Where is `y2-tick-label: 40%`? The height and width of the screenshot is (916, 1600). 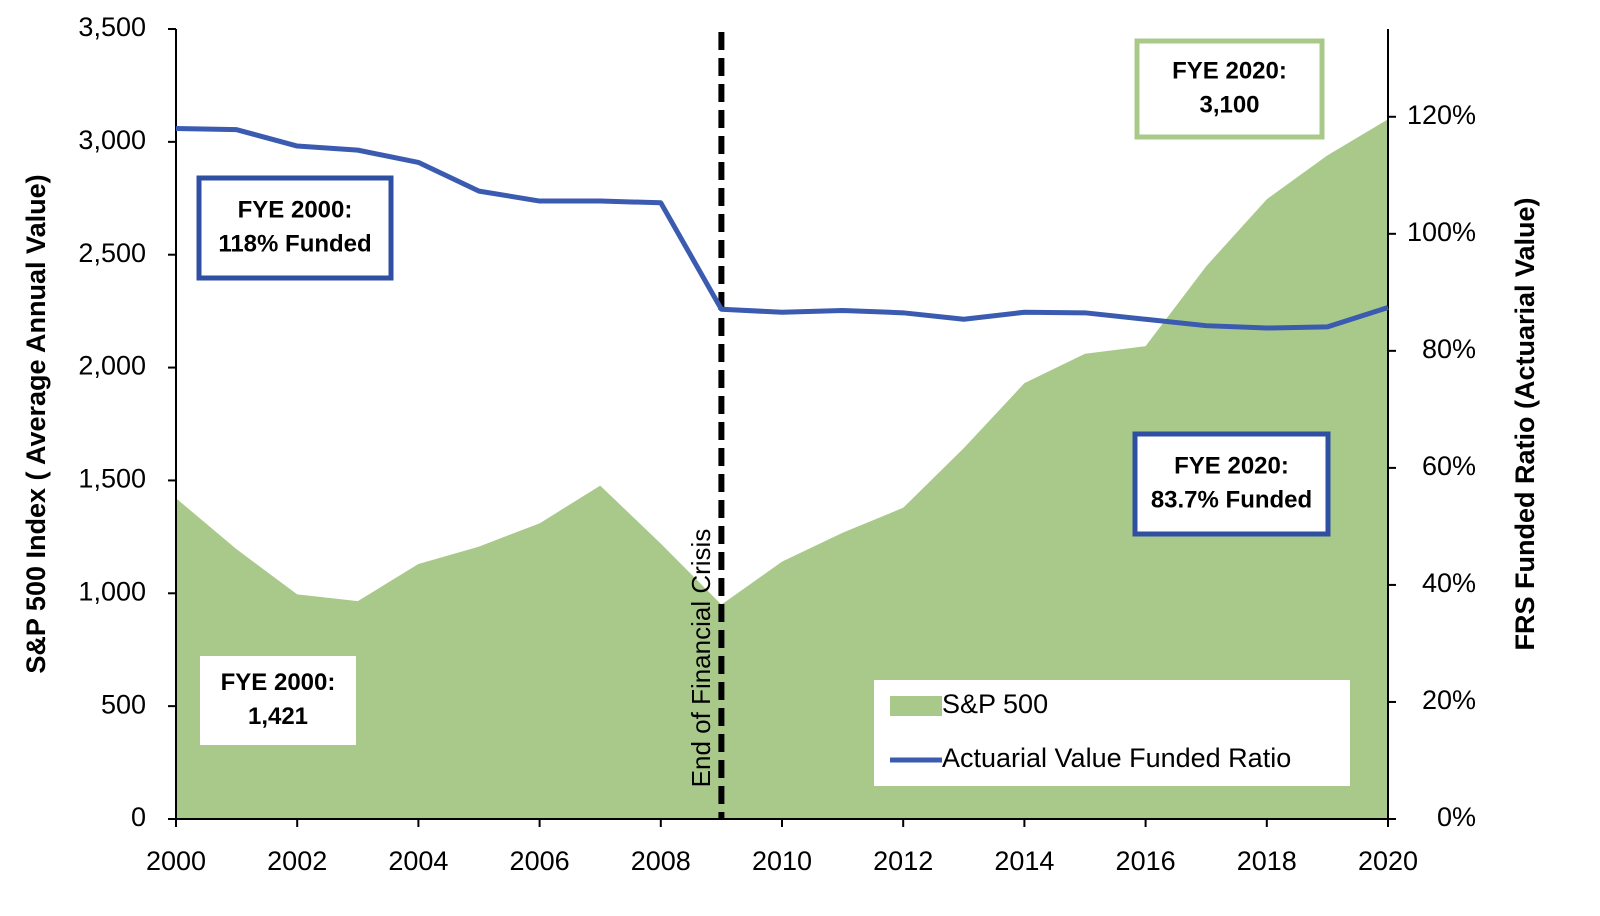
y2-tick-label: 40% is located at coordinates (1449, 583).